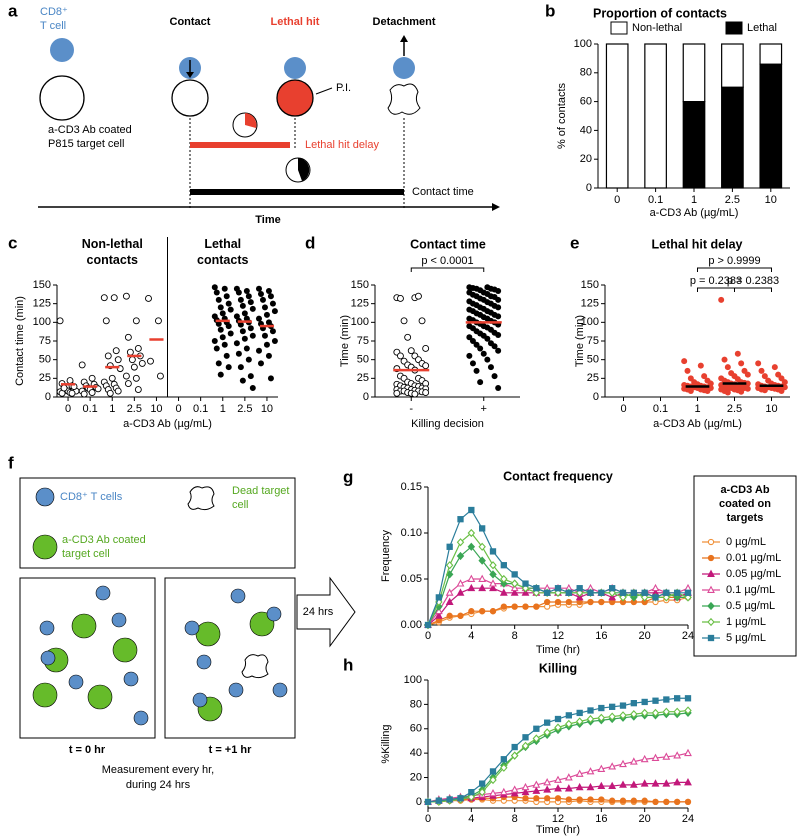 This screenshot has height=836, width=800. What do you see at coordinates (231, 750) in the screenshot?
I see `time-label: t = +1 hr` at bounding box center [231, 750].